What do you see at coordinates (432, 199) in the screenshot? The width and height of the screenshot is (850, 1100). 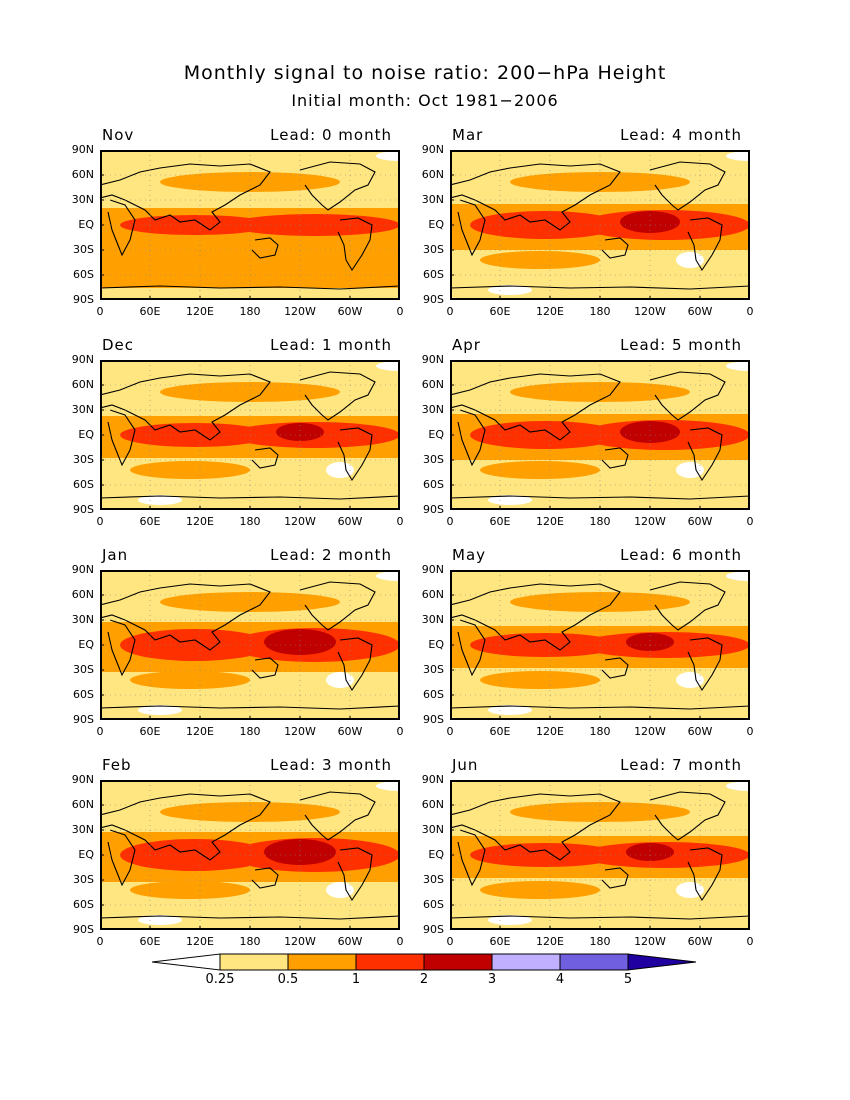 I see `y-tick-label: 30N` at bounding box center [432, 199].